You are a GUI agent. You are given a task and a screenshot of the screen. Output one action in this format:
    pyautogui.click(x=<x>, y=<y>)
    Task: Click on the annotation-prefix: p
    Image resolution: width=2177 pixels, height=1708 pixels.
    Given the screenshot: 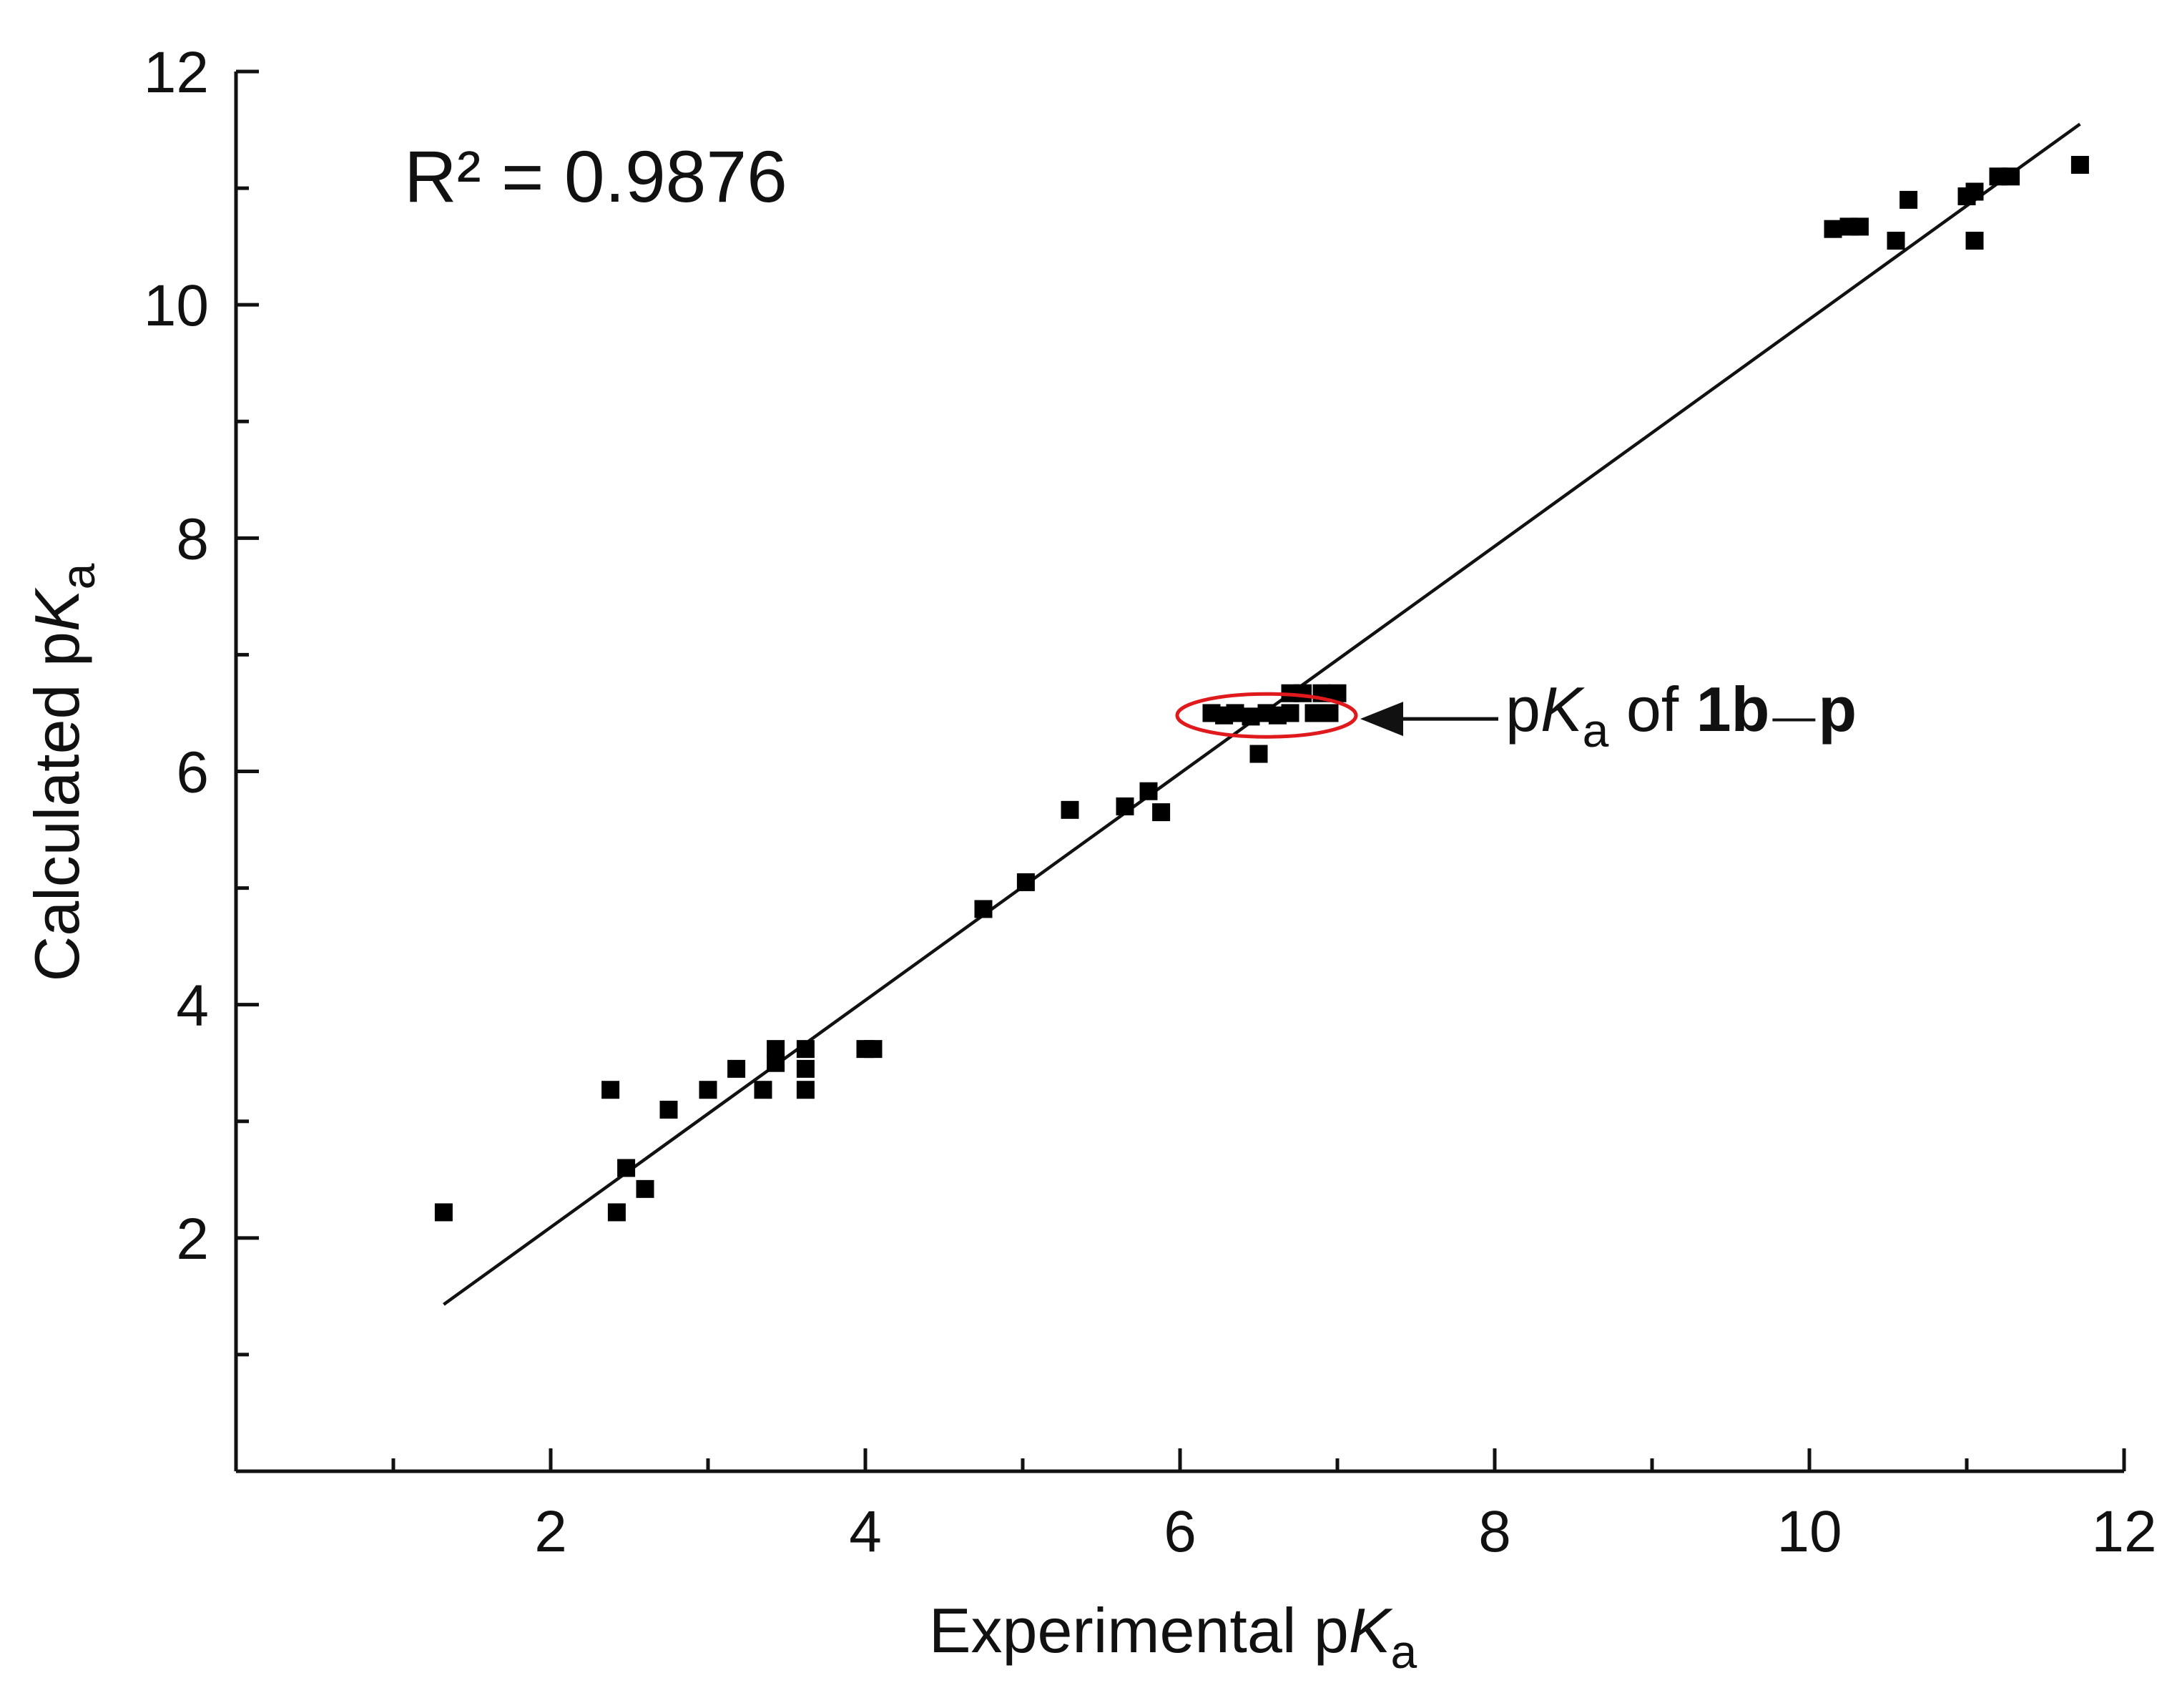 What is the action you would take?
    pyautogui.click(x=1522, y=709)
    